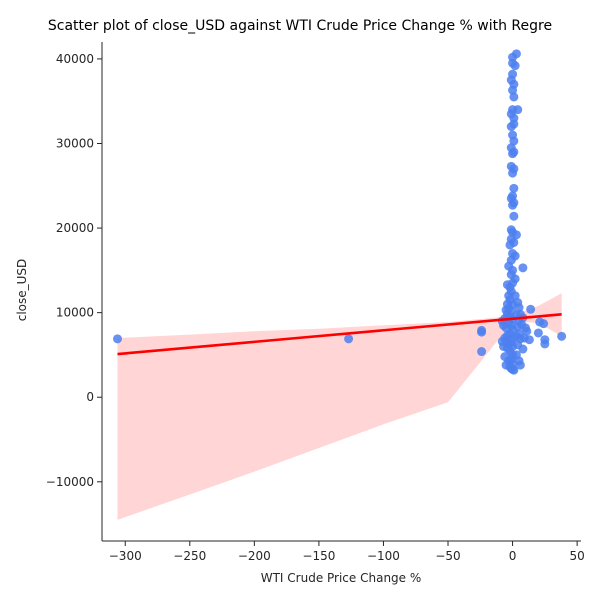 The width and height of the screenshot is (600, 600). What do you see at coordinates (75, 228) in the screenshot?
I see `y-tick-label: 20000` at bounding box center [75, 228].